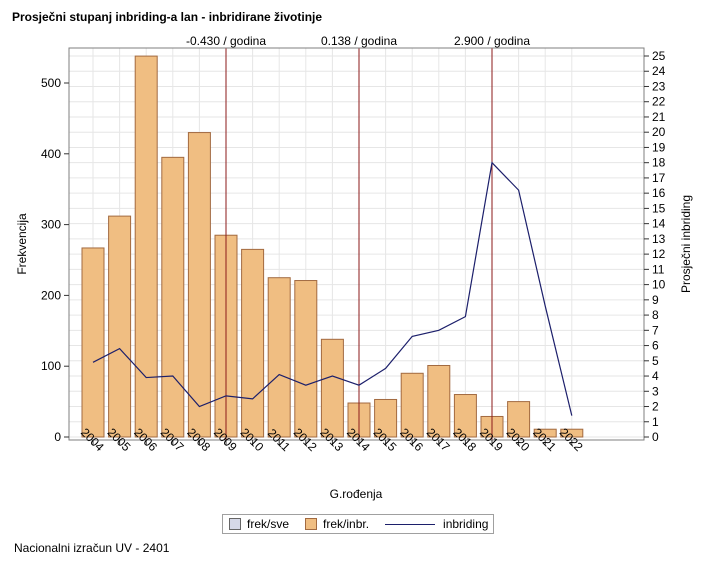 Image resolution: width=718 pixels, height=567 pixels. I want to click on bar-2007, so click(173, 297).